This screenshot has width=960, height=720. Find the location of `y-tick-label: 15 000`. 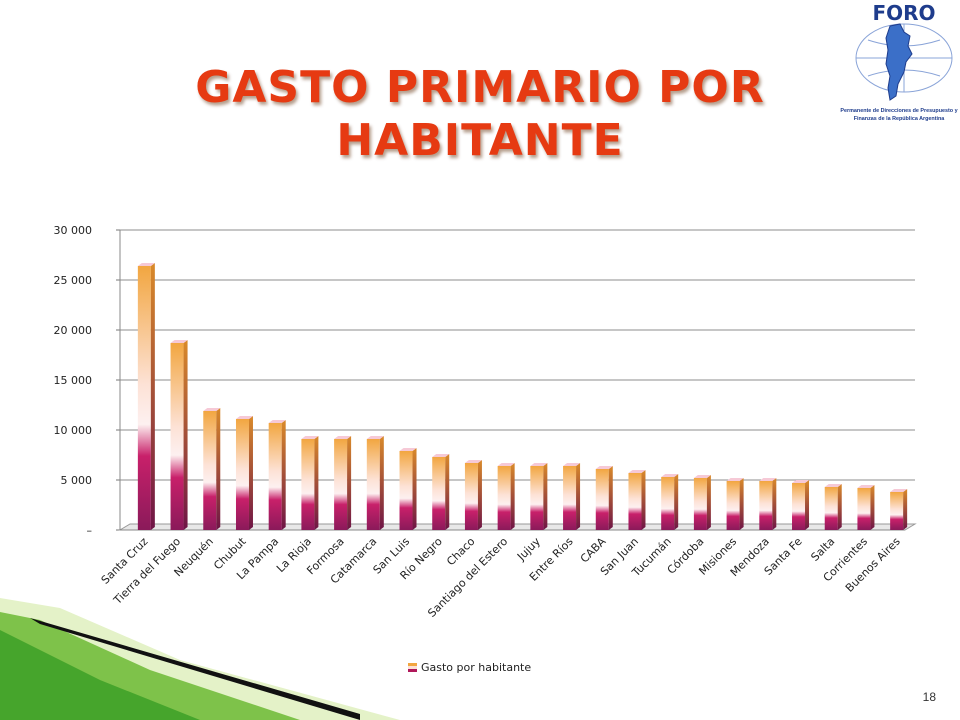

y-tick-label: 15 000 is located at coordinates (73, 380).